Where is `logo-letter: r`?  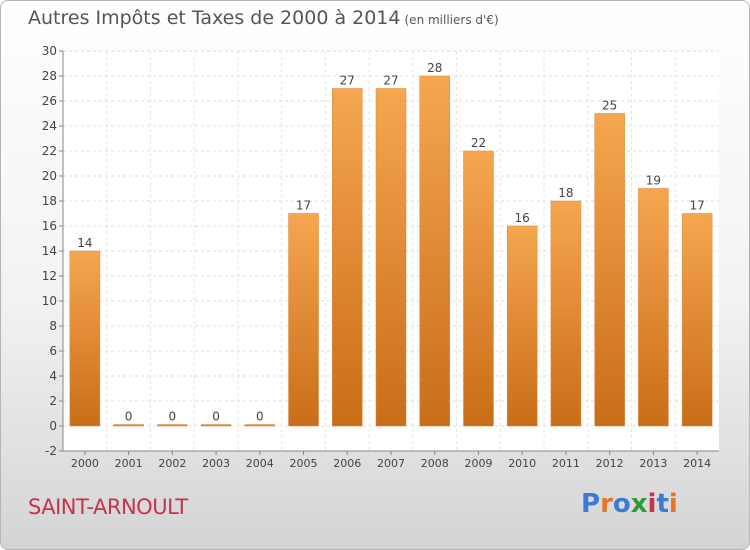
logo-letter: r is located at coordinates (606, 504).